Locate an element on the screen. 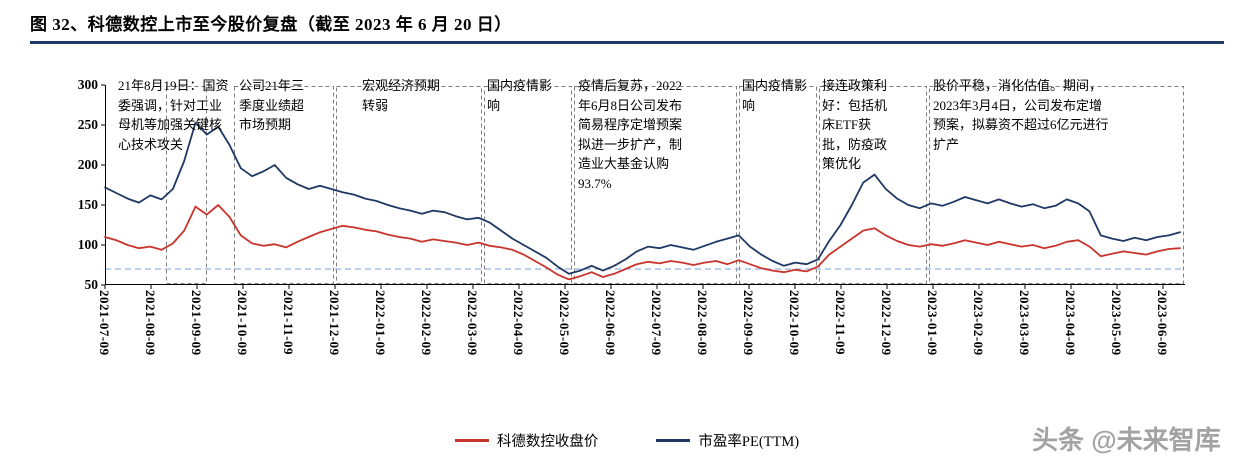 This screenshot has height=470, width=1254. legend: 科德数控收盘价 市盈率PE(TTM) is located at coordinates (627, 440).